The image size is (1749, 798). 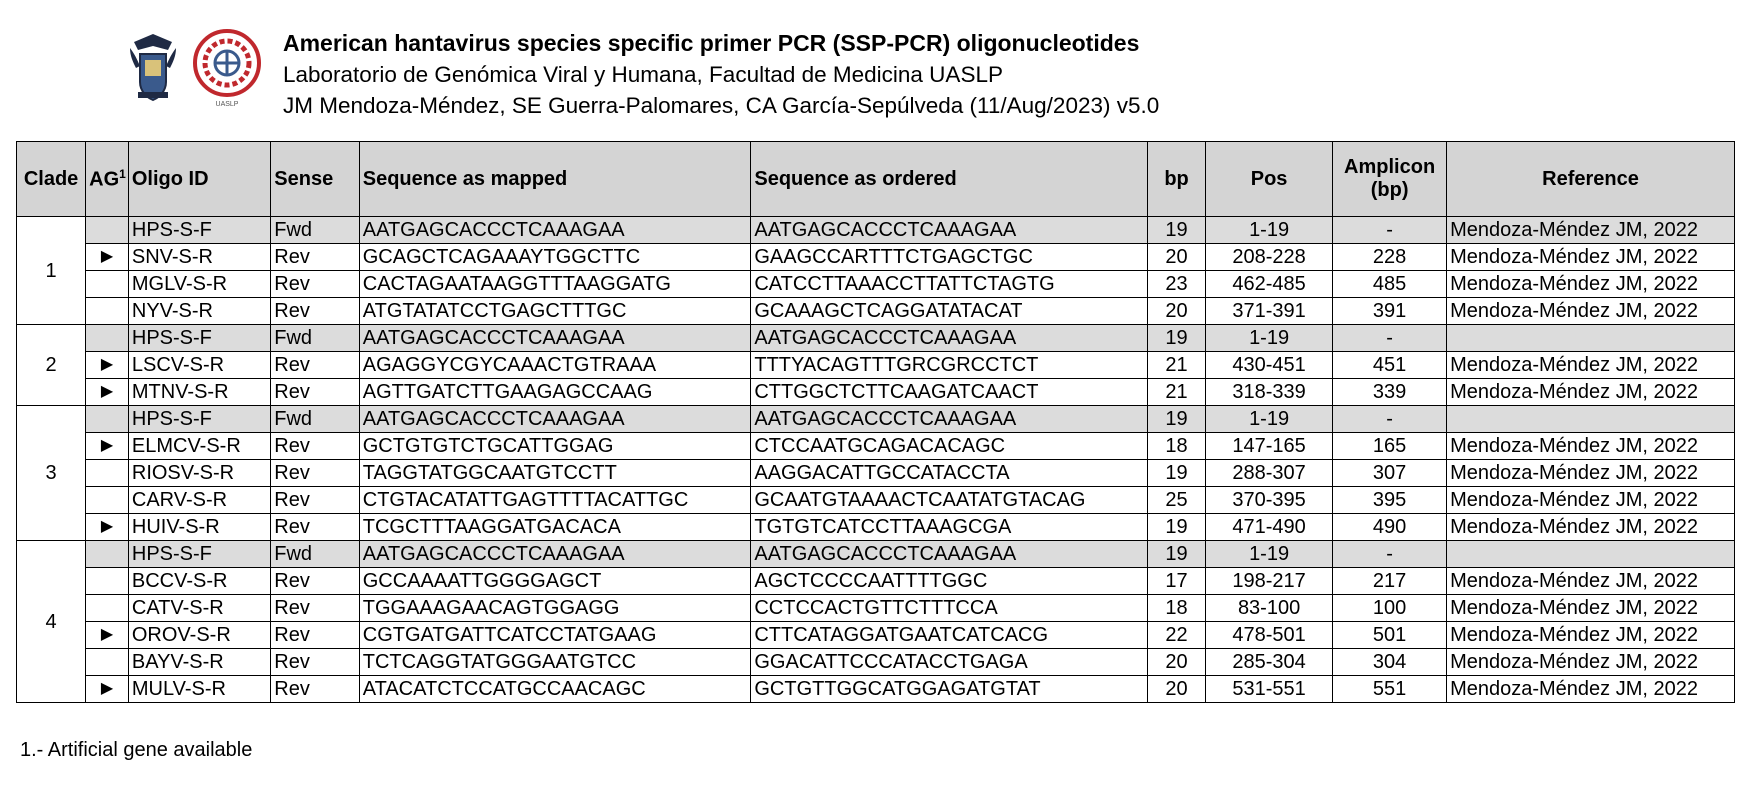 I want to click on oligo-id-cell: CATV-S-R, so click(x=199, y=608).